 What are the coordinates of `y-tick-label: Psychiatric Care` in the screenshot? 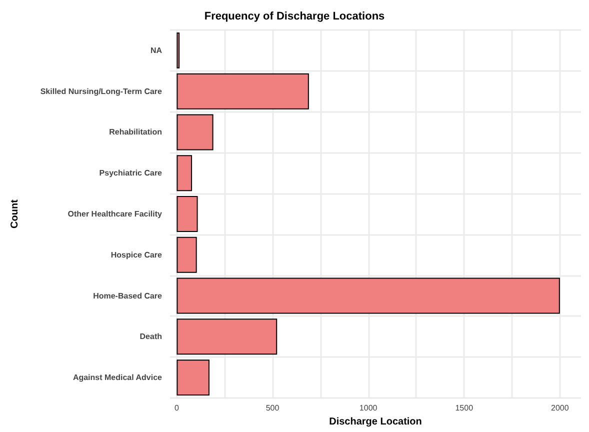 It's located at (131, 173).